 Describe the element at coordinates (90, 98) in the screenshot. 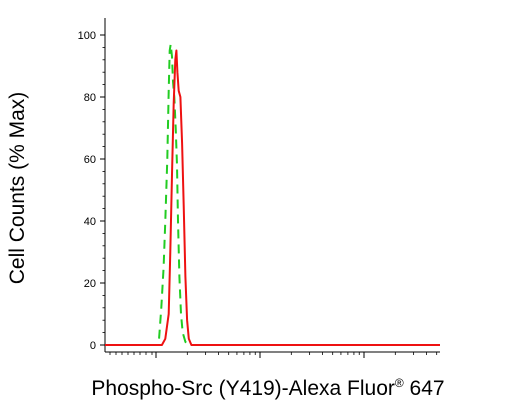

I see `y-tick-label: 80` at that location.